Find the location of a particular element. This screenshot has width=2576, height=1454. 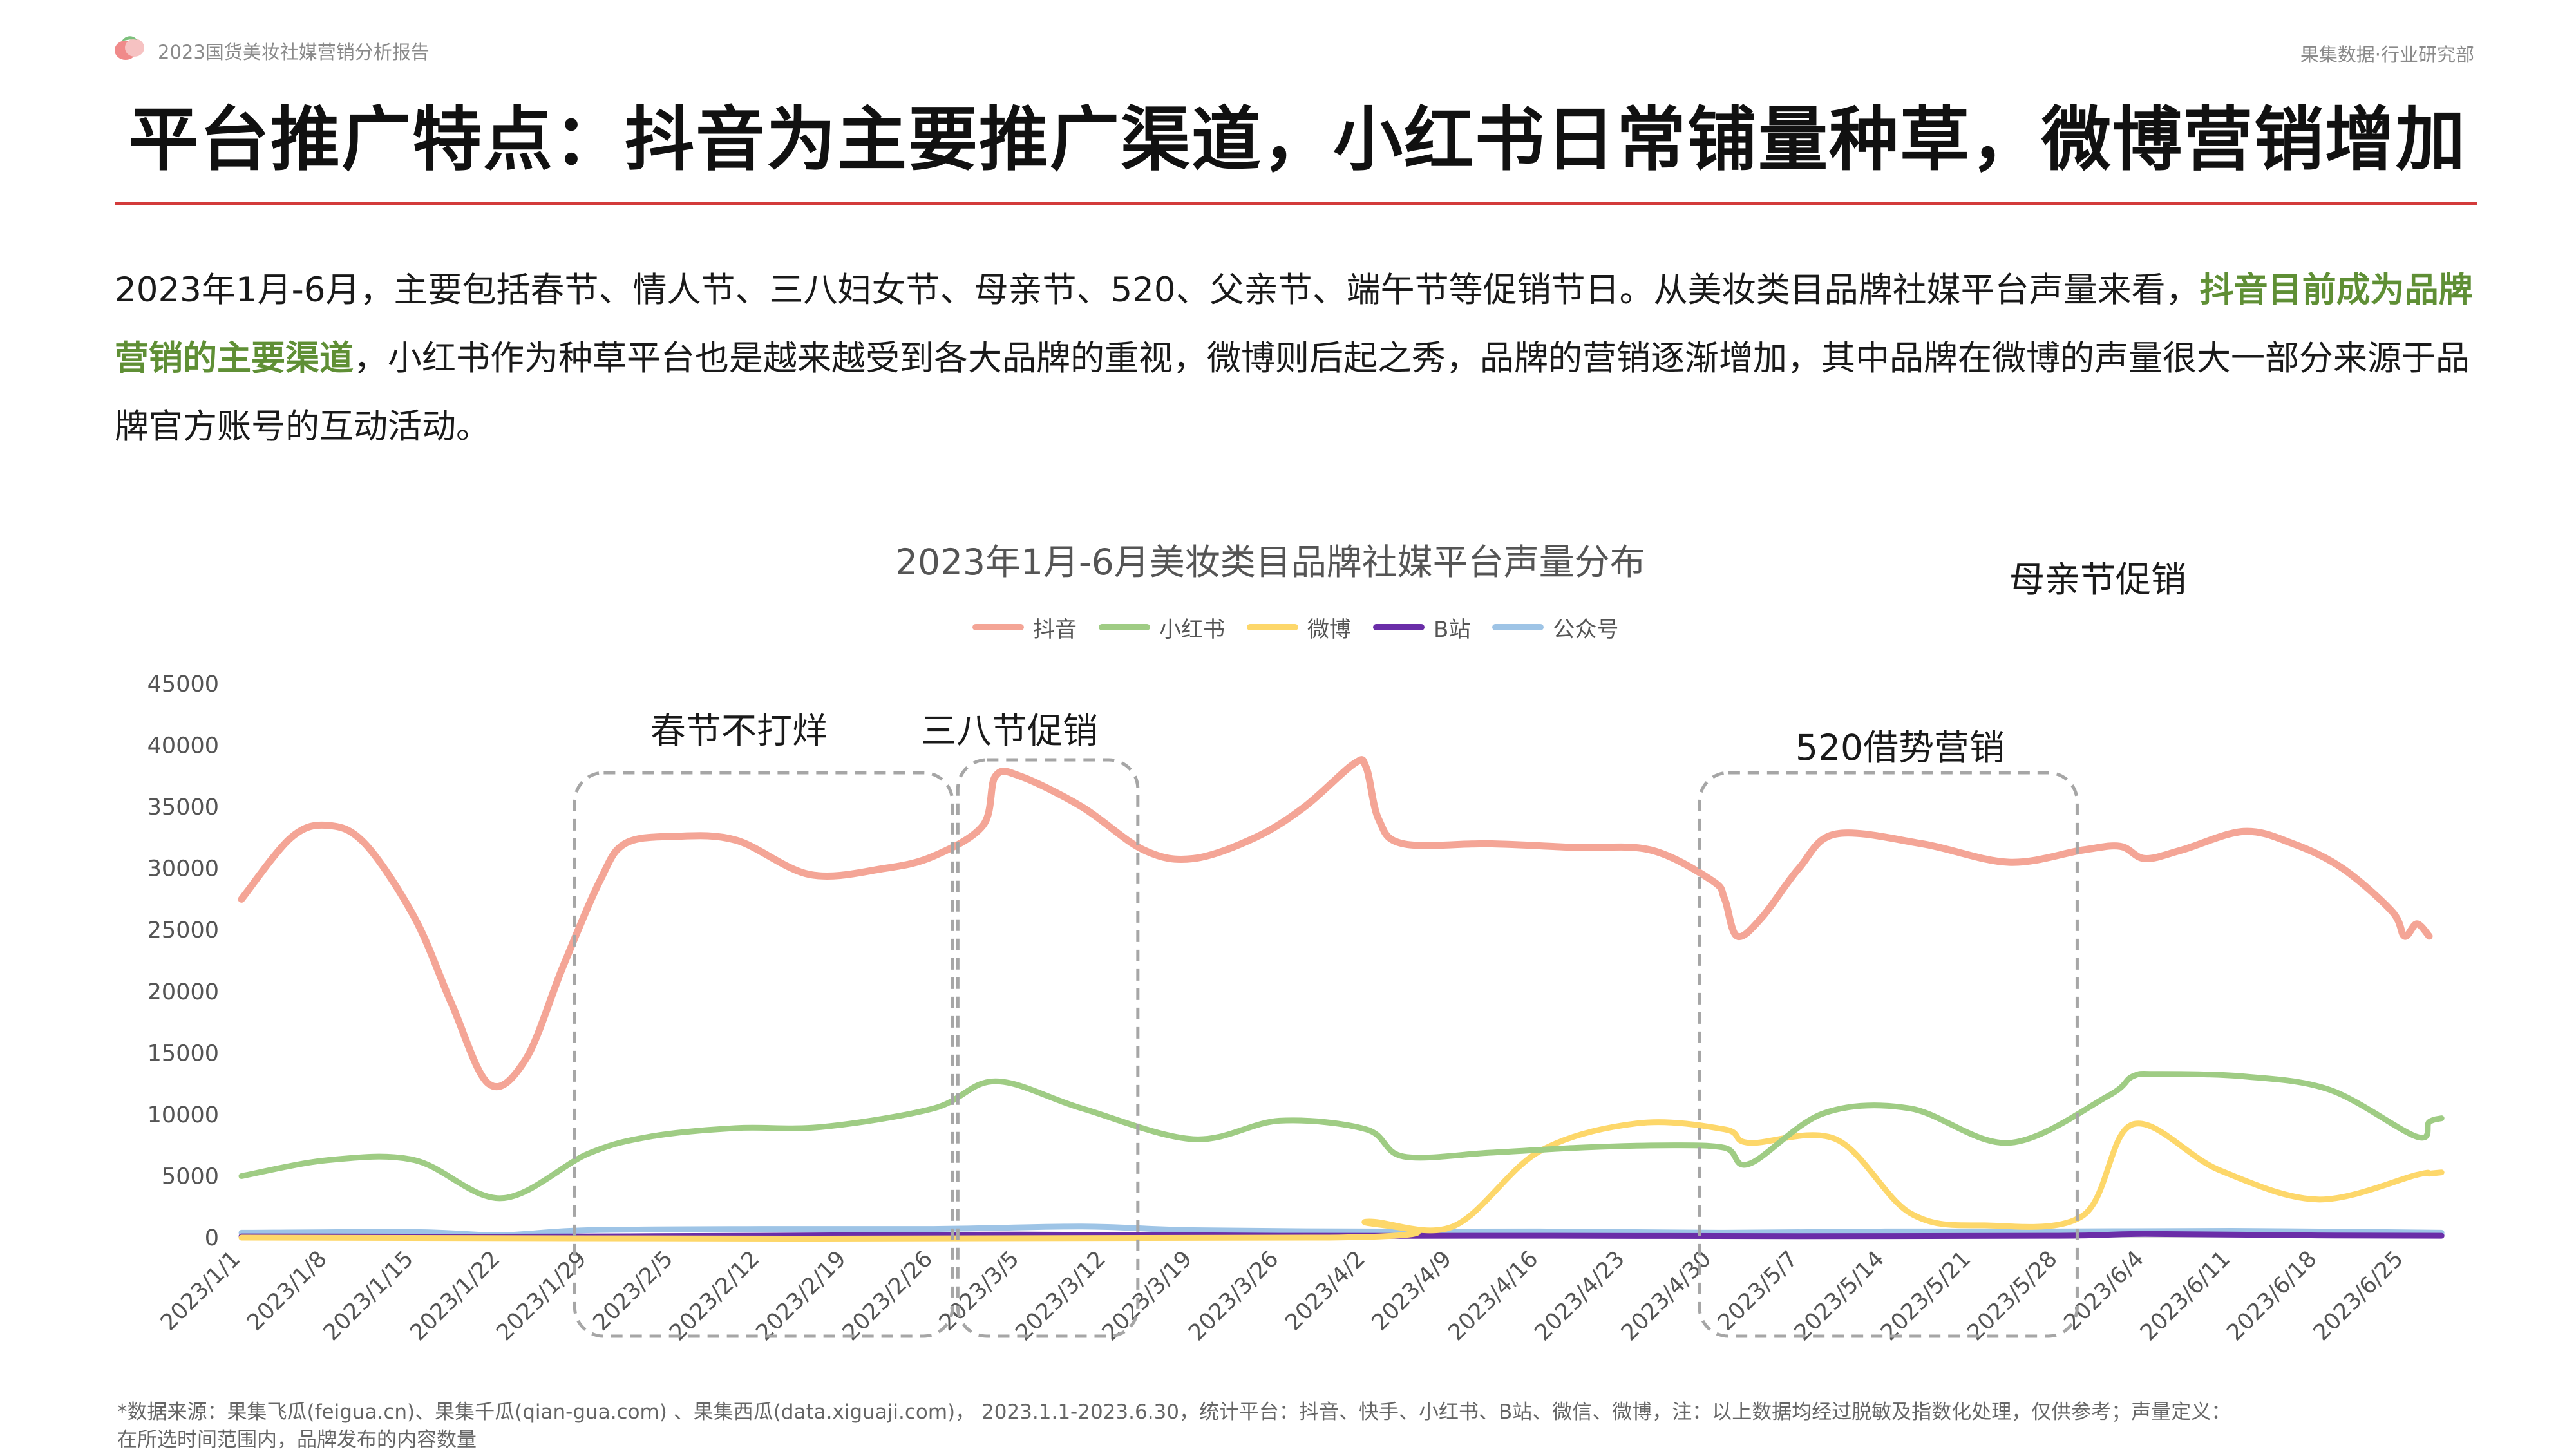

x-tick-label: 2023/5/28 is located at coordinates (2012, 1296).